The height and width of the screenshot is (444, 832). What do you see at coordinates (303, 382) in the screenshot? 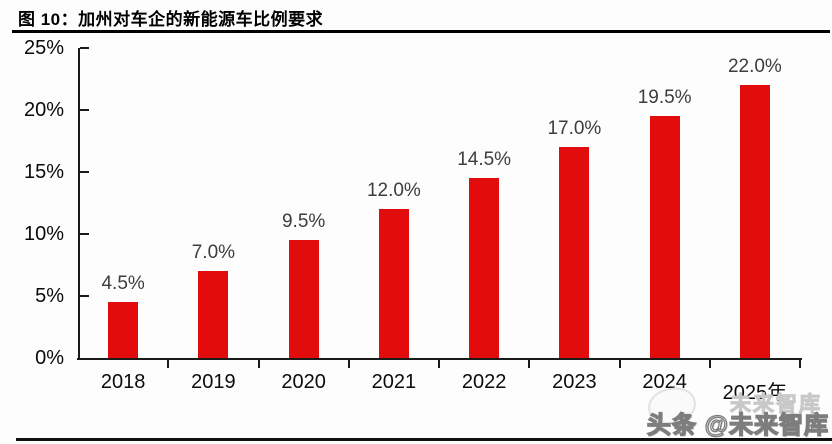
I see `x-category-label: 2020` at bounding box center [303, 382].